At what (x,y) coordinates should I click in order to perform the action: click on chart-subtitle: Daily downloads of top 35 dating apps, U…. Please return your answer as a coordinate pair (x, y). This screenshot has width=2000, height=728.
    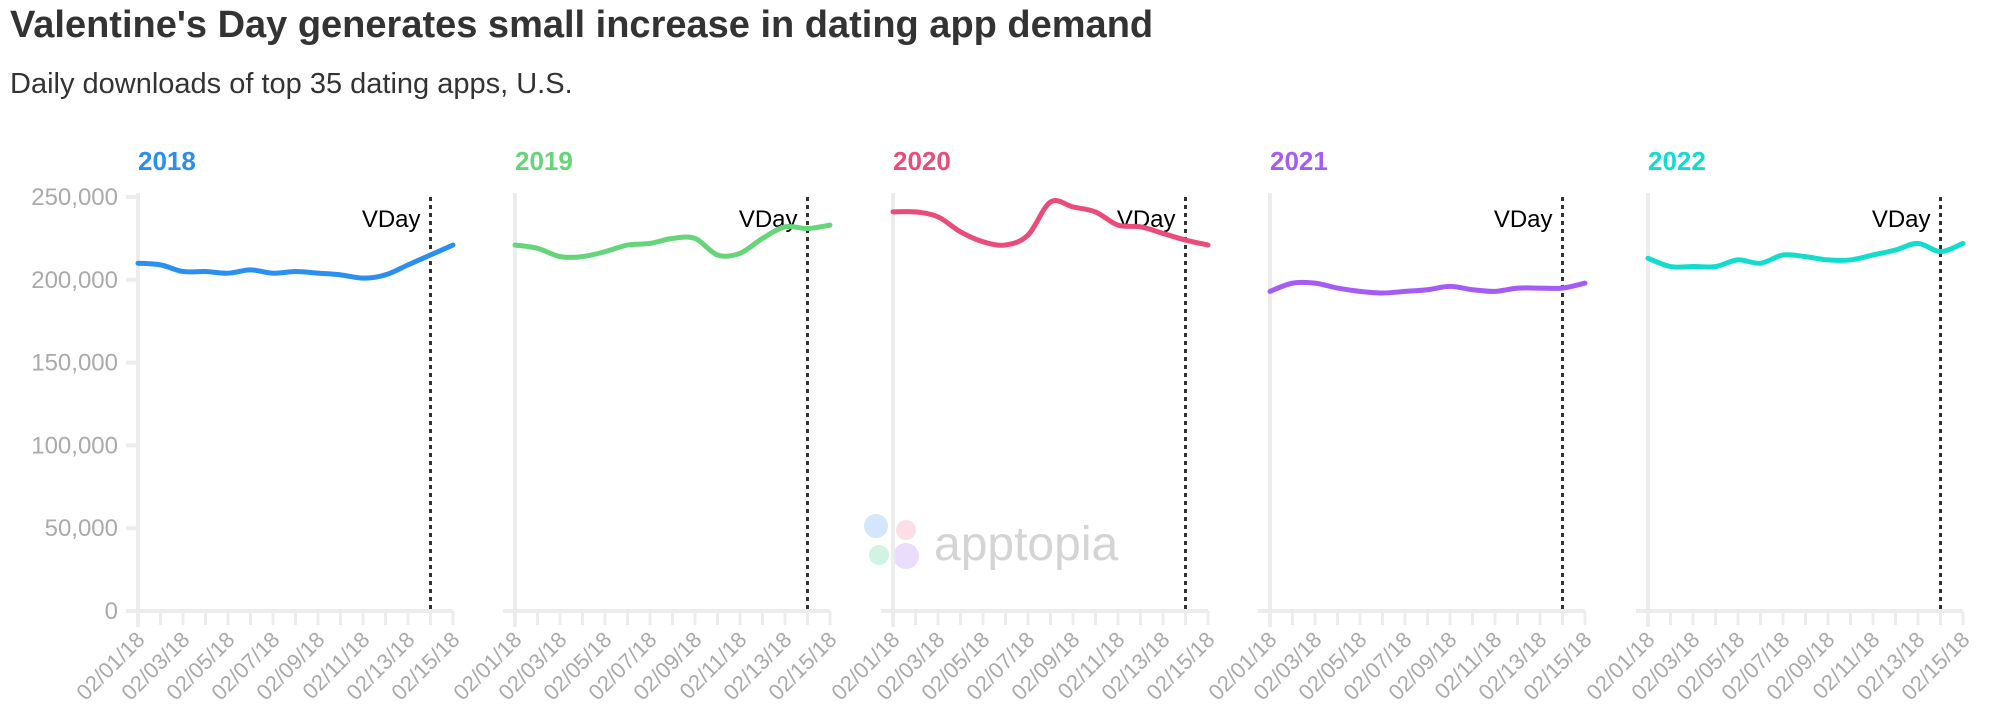
    Looking at the image, I should click on (291, 84).